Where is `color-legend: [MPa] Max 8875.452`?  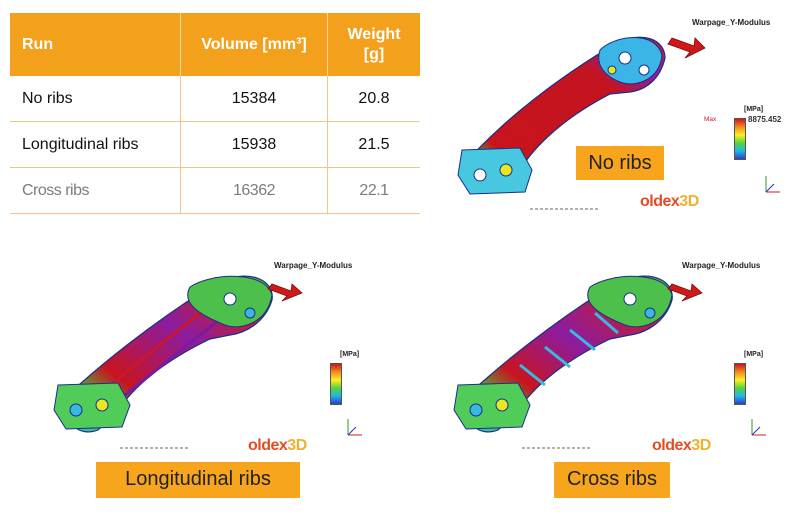 color-legend: [MPa] Max 8875.452 is located at coordinates (741, 146).